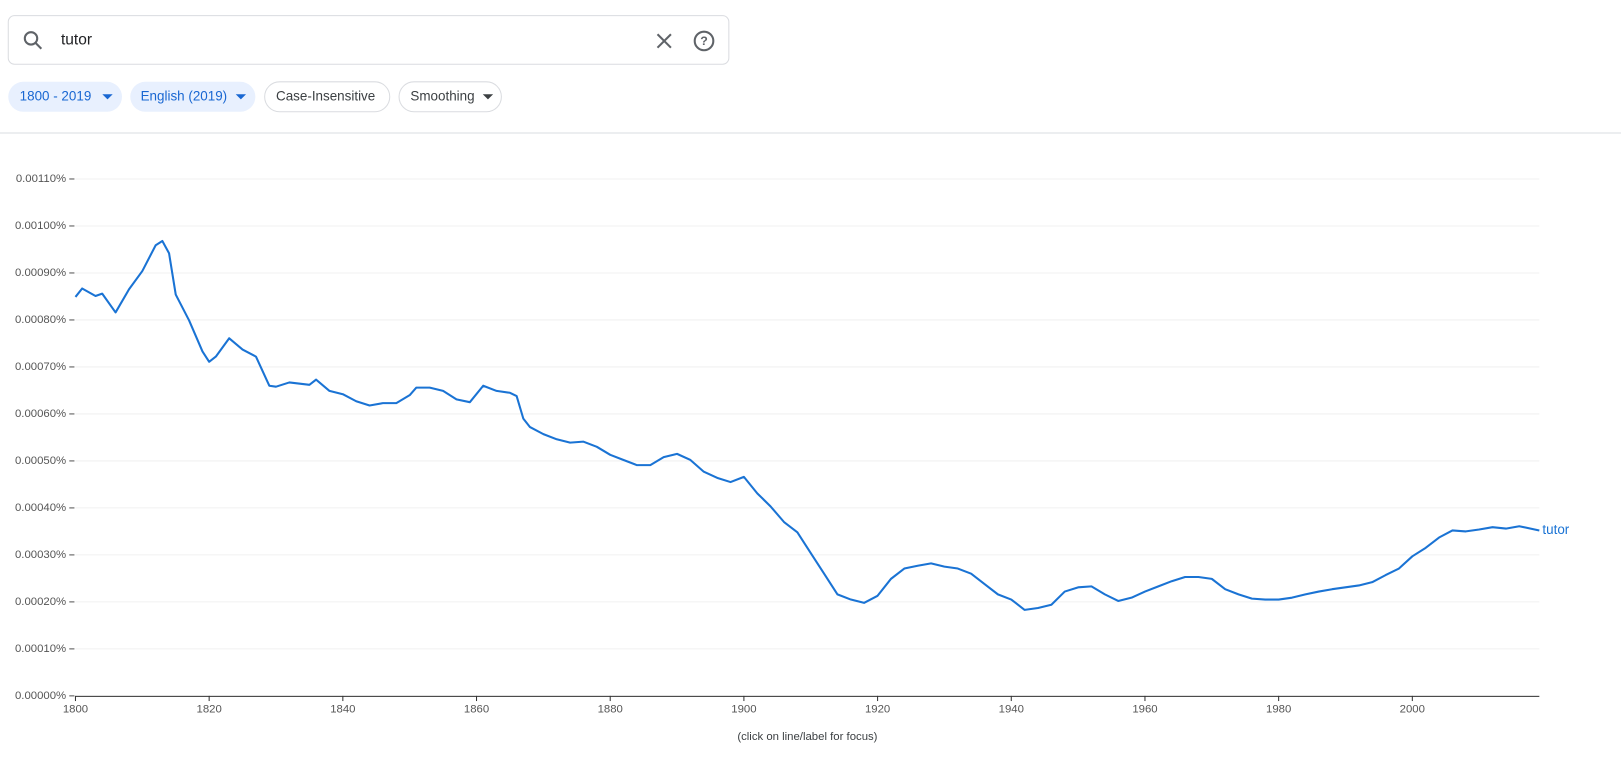  Describe the element at coordinates (209, 709) in the screenshot. I see `x-tick-label: 1820` at that location.